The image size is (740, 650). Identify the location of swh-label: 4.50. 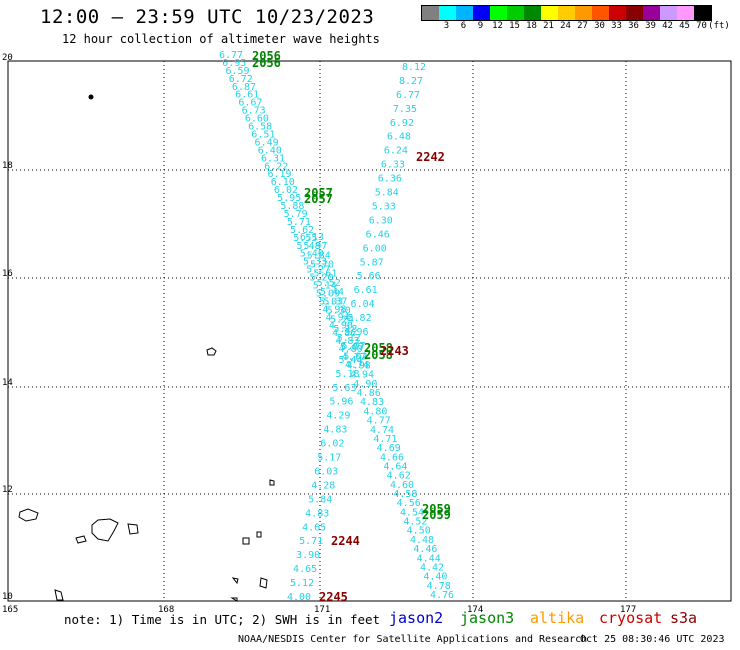
(419, 531).